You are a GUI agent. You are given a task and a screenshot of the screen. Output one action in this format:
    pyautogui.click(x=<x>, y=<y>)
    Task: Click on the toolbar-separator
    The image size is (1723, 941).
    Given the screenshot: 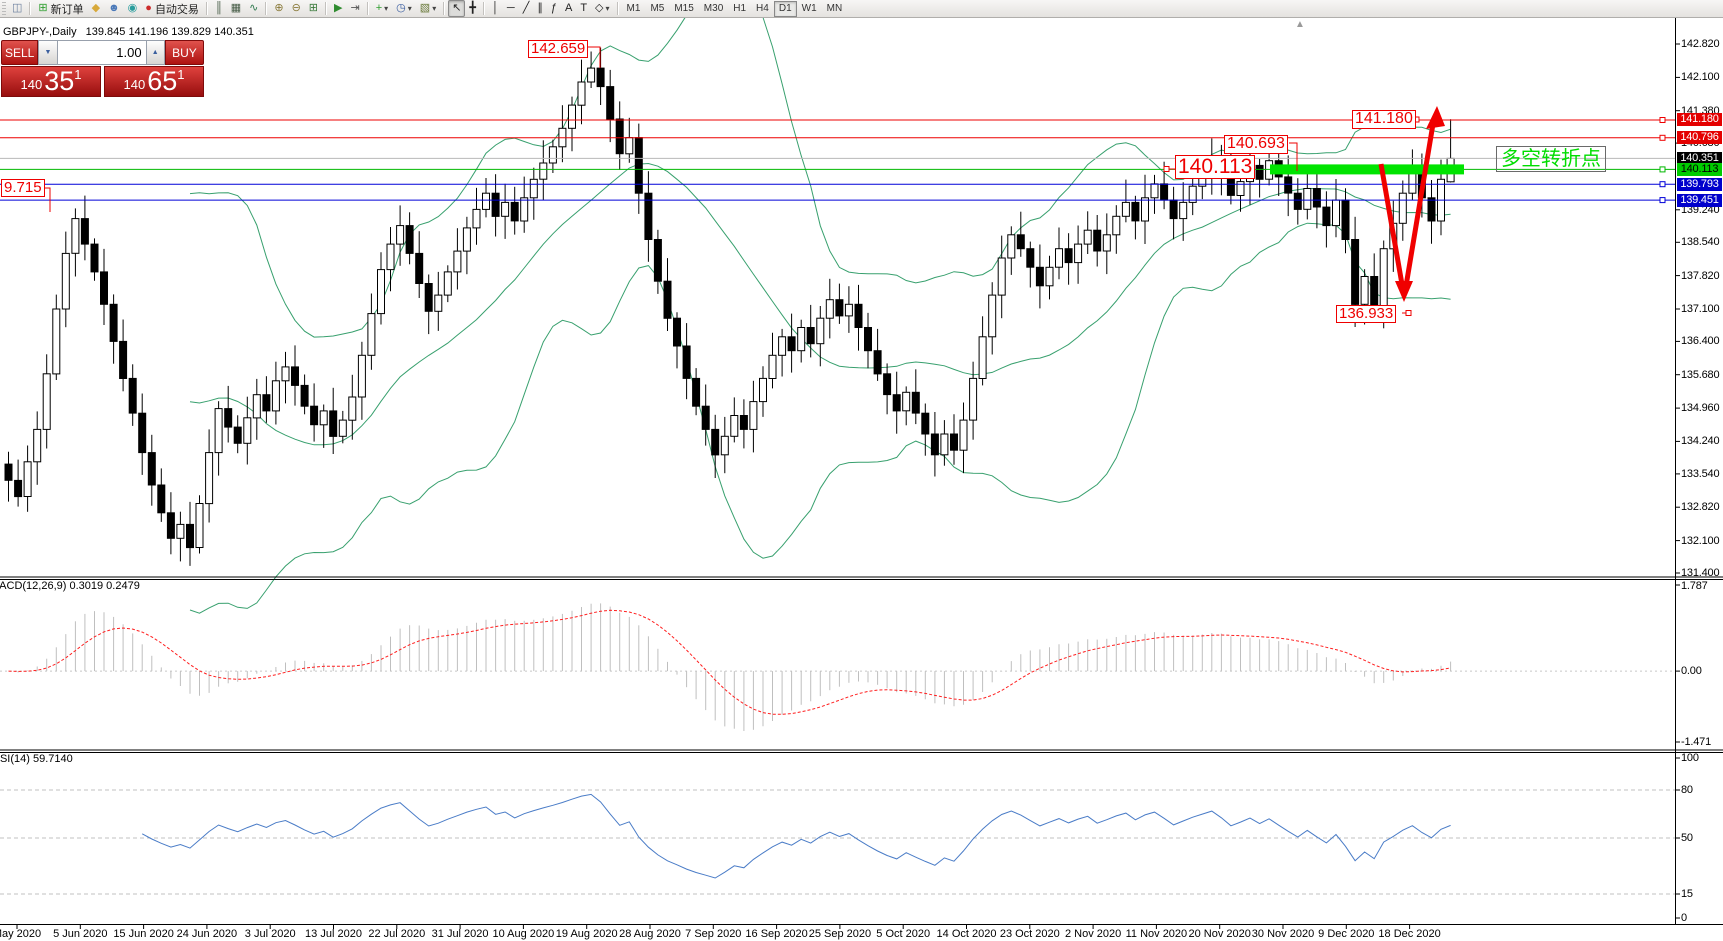 What is the action you would take?
    pyautogui.click(x=484, y=8)
    